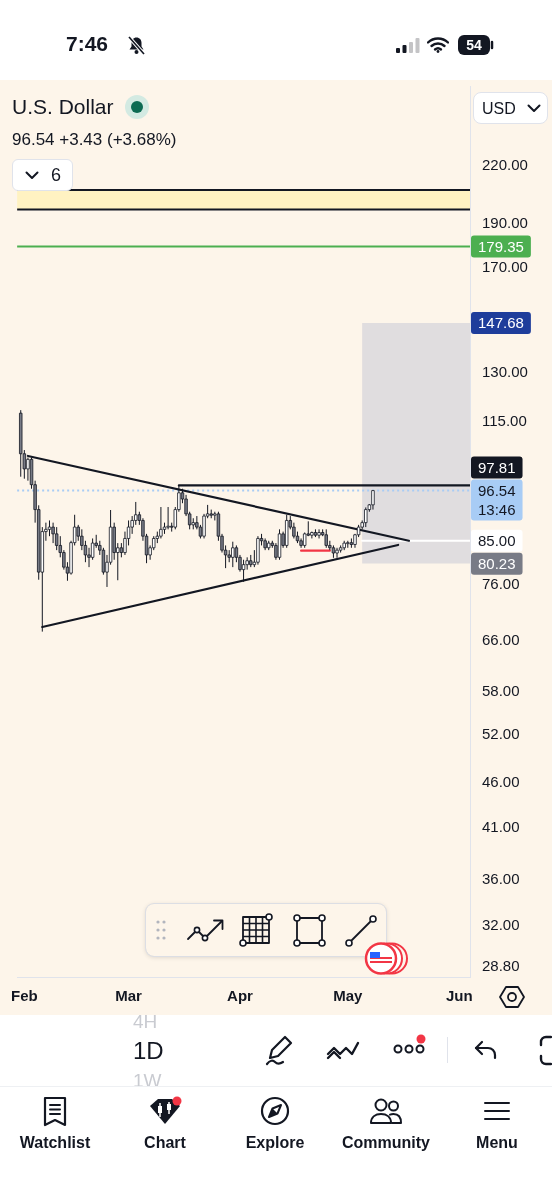  Describe the element at coordinates (129, 996) in the screenshot. I see `x-tick-label: Mar` at that location.